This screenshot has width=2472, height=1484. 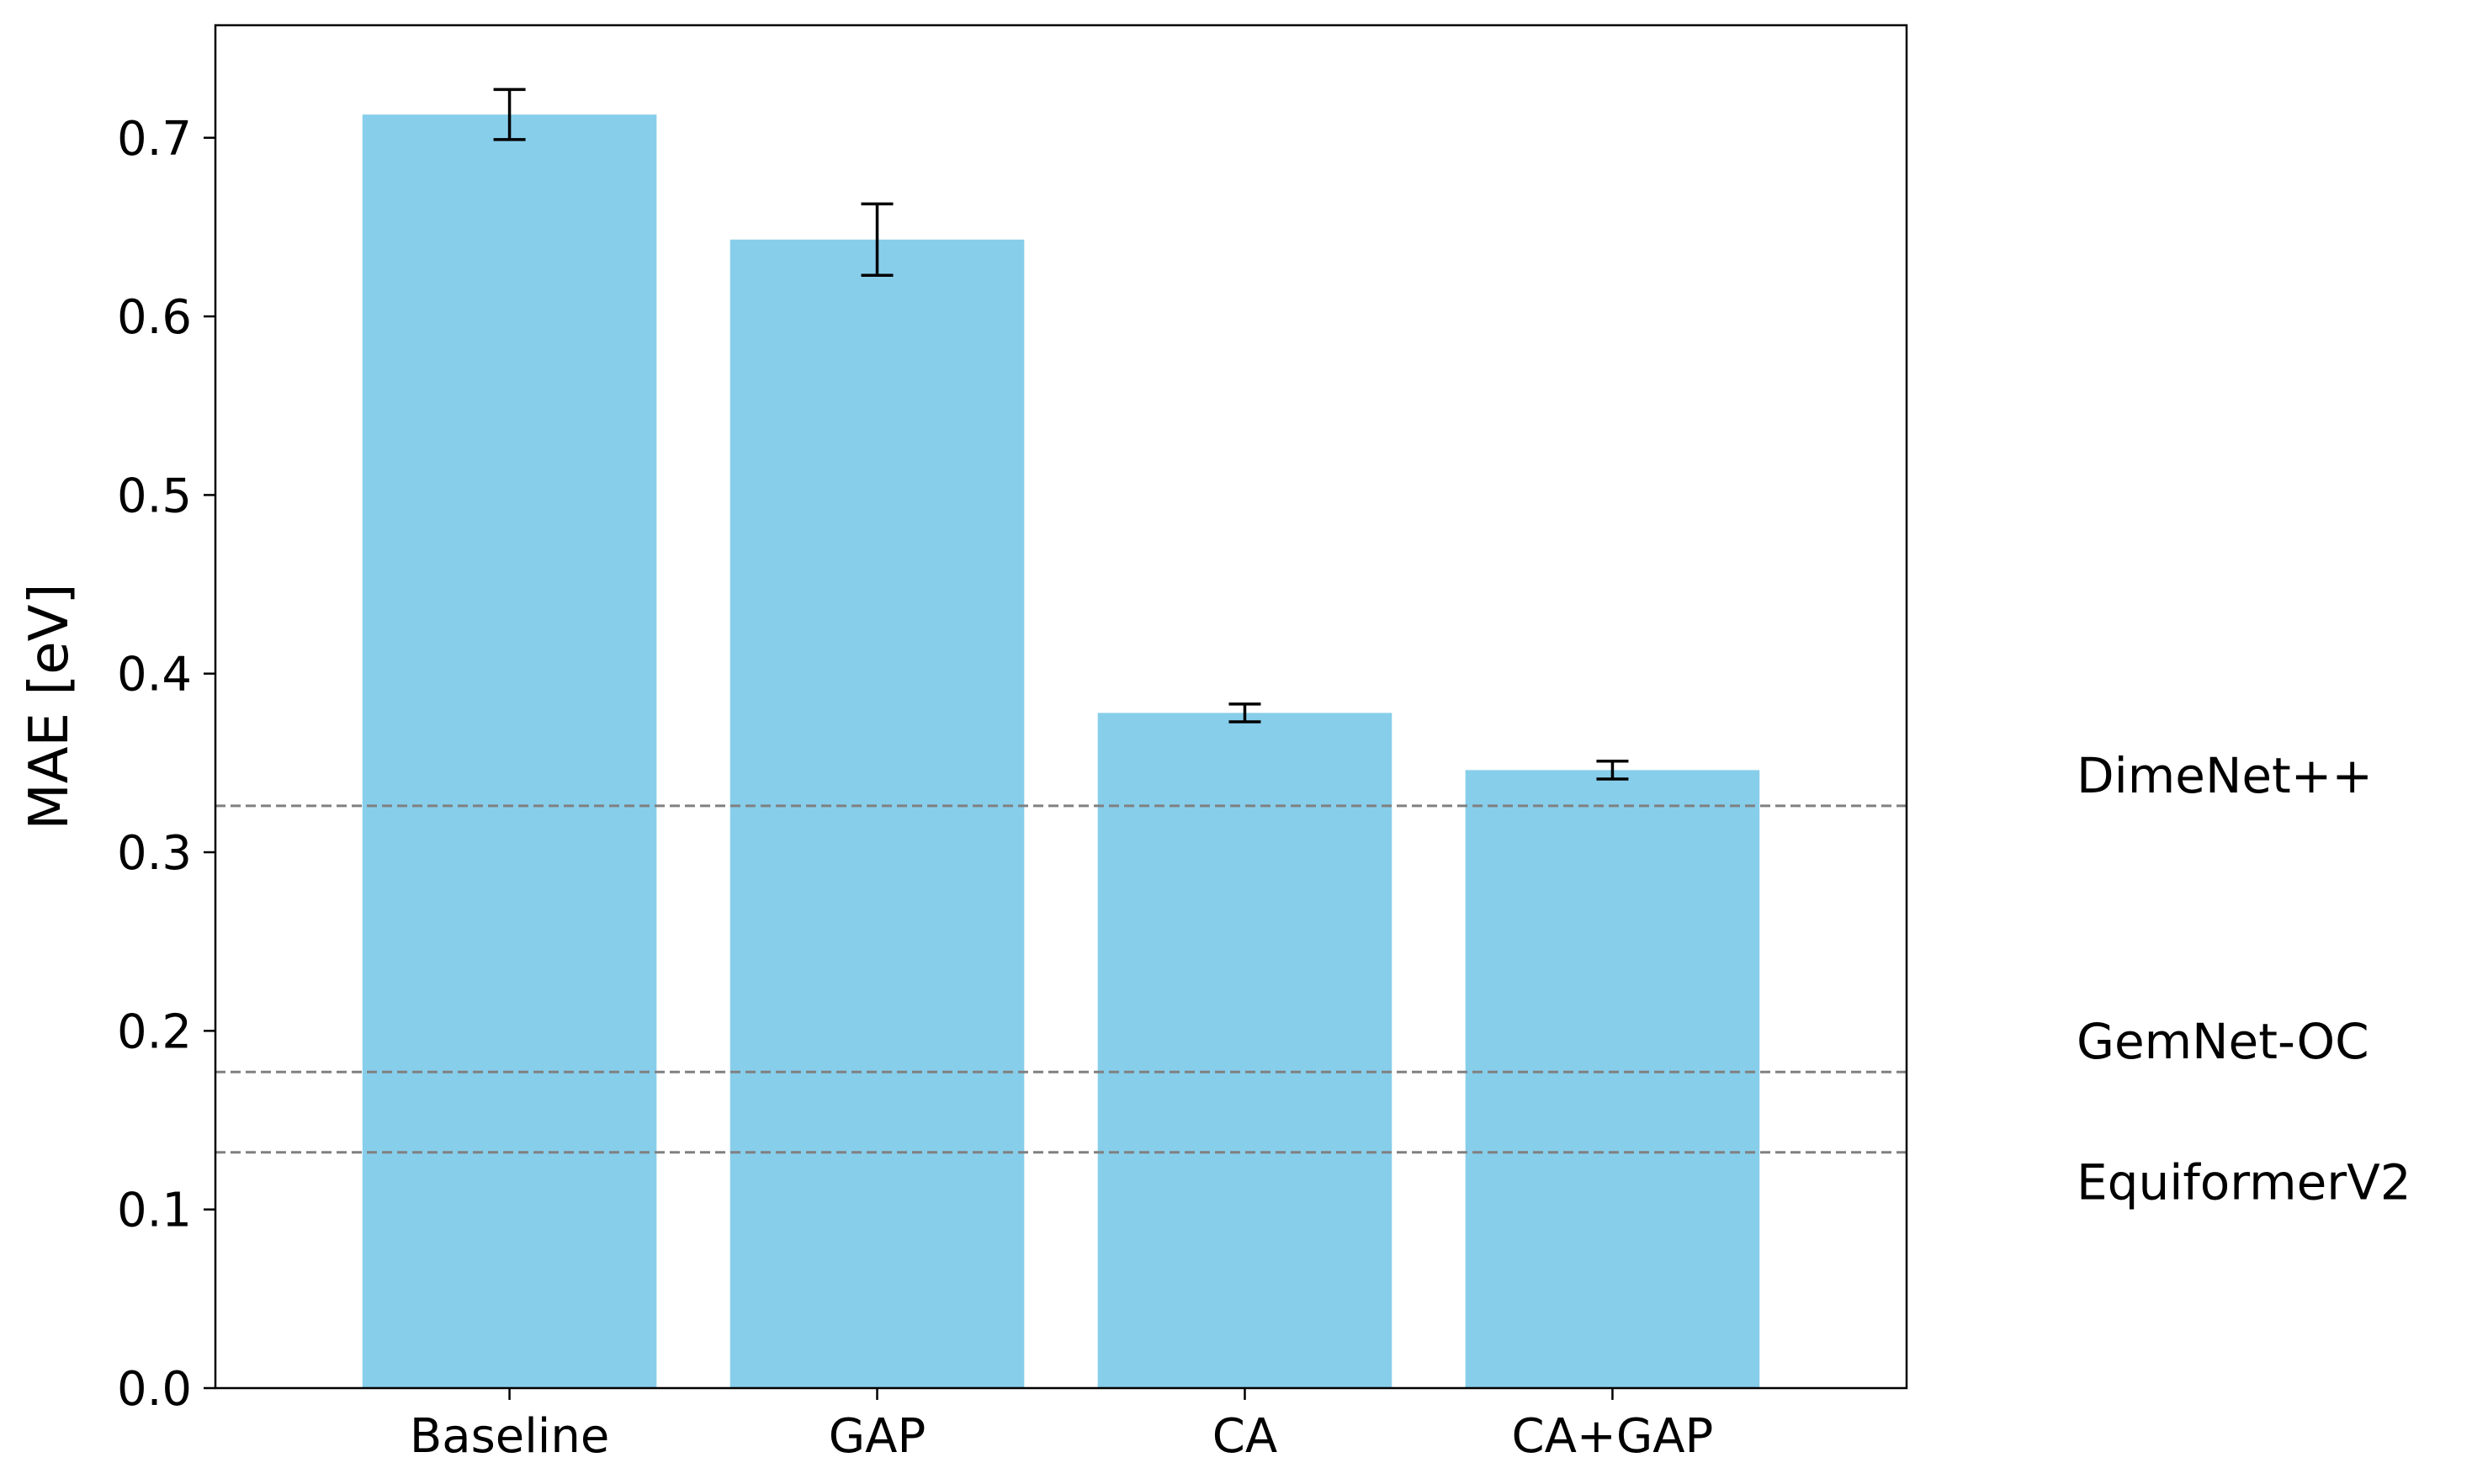 What do you see at coordinates (154, 853) in the screenshot?
I see `y-tick-label: 0.3` at bounding box center [154, 853].